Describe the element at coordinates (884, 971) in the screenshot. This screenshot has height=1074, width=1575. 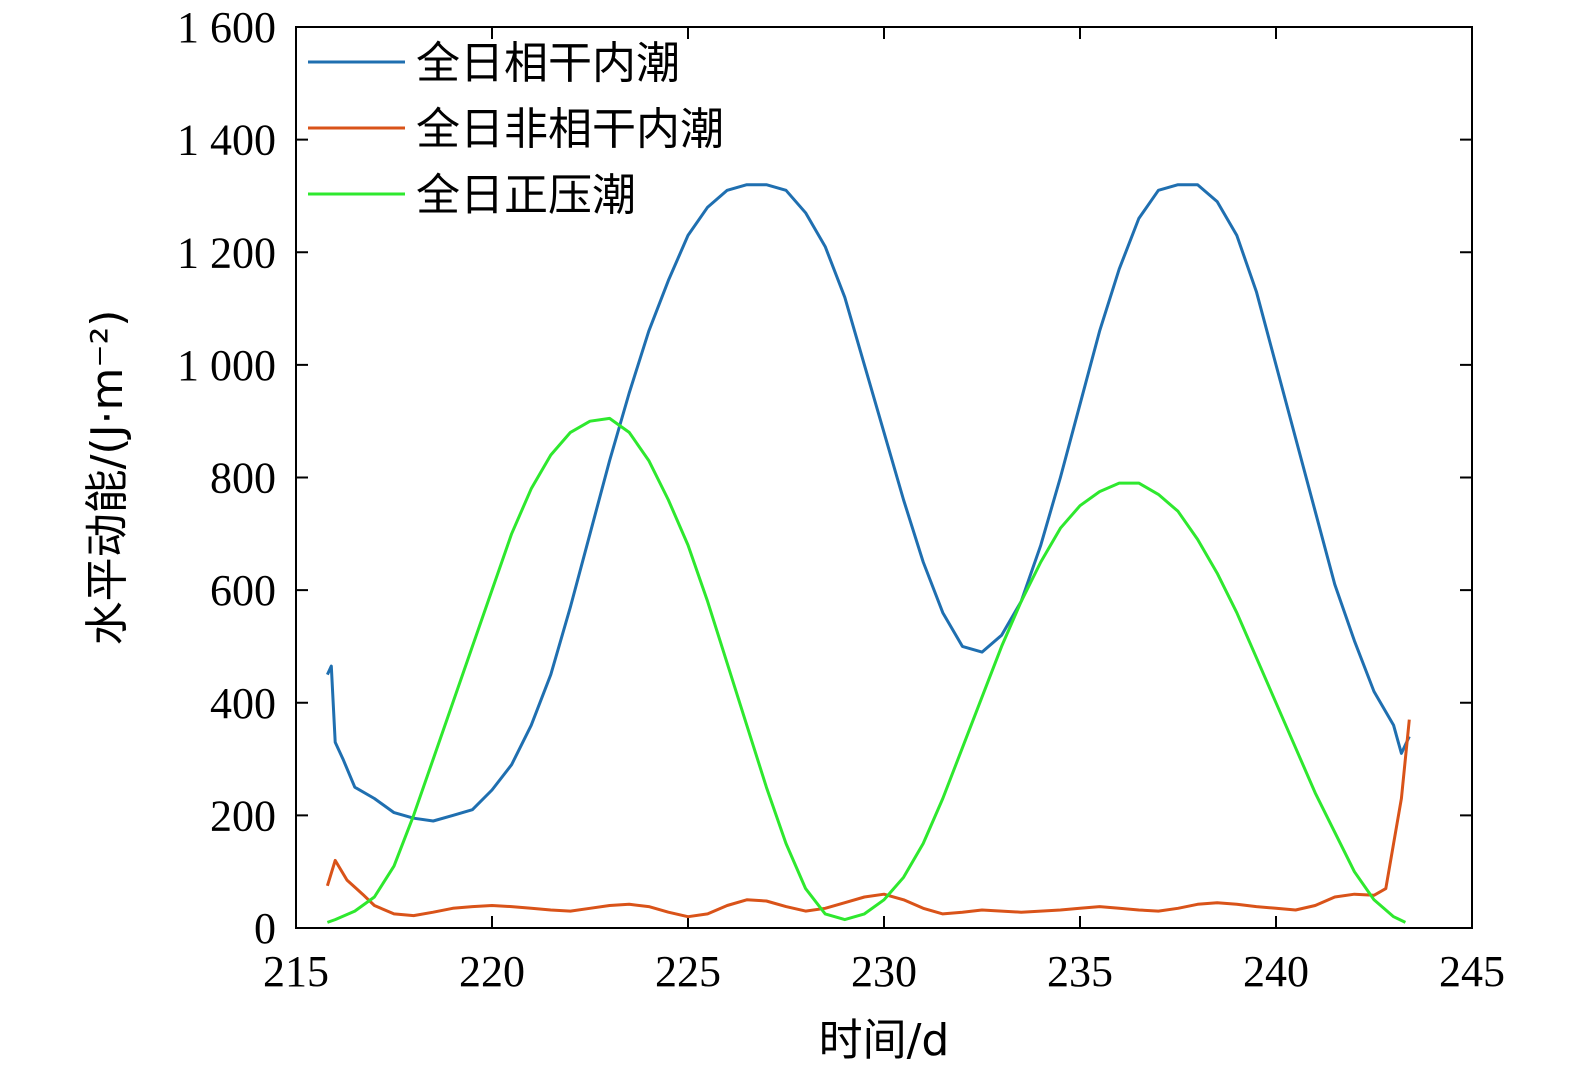
I see `x-tick-label: 230` at that location.